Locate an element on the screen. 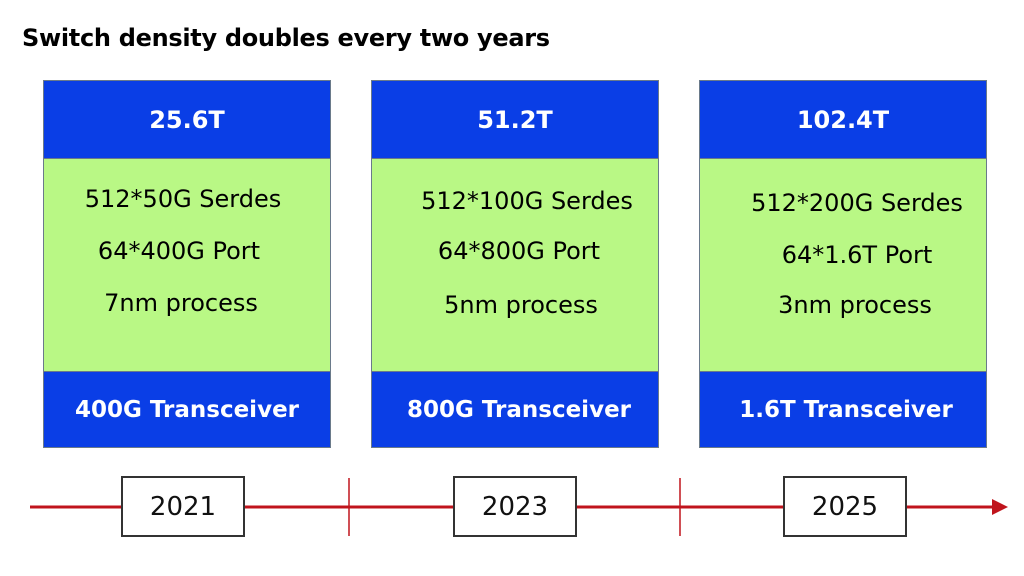 The height and width of the screenshot is (576, 1024). year-label-2025: 2025 is located at coordinates (845, 506).